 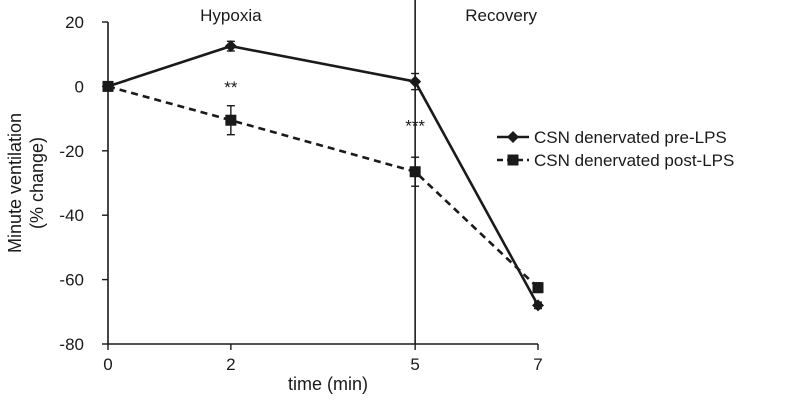 What do you see at coordinates (71, 280) in the screenshot?
I see `y-tick-label: -60` at bounding box center [71, 280].